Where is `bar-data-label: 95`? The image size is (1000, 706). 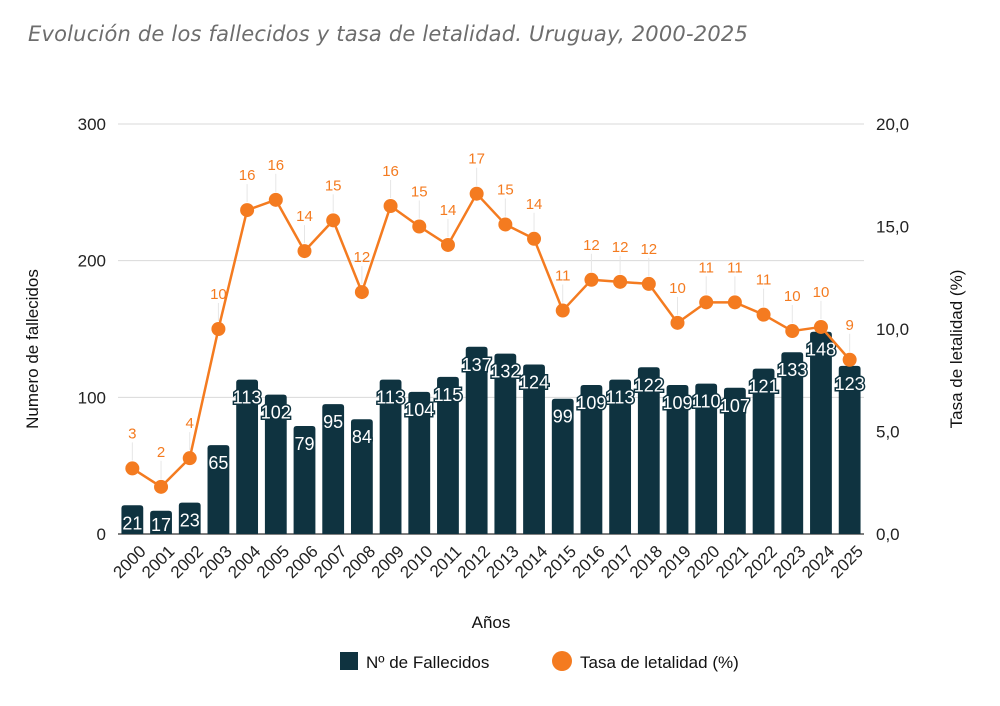
bar-data-label: 95 is located at coordinates (333, 422).